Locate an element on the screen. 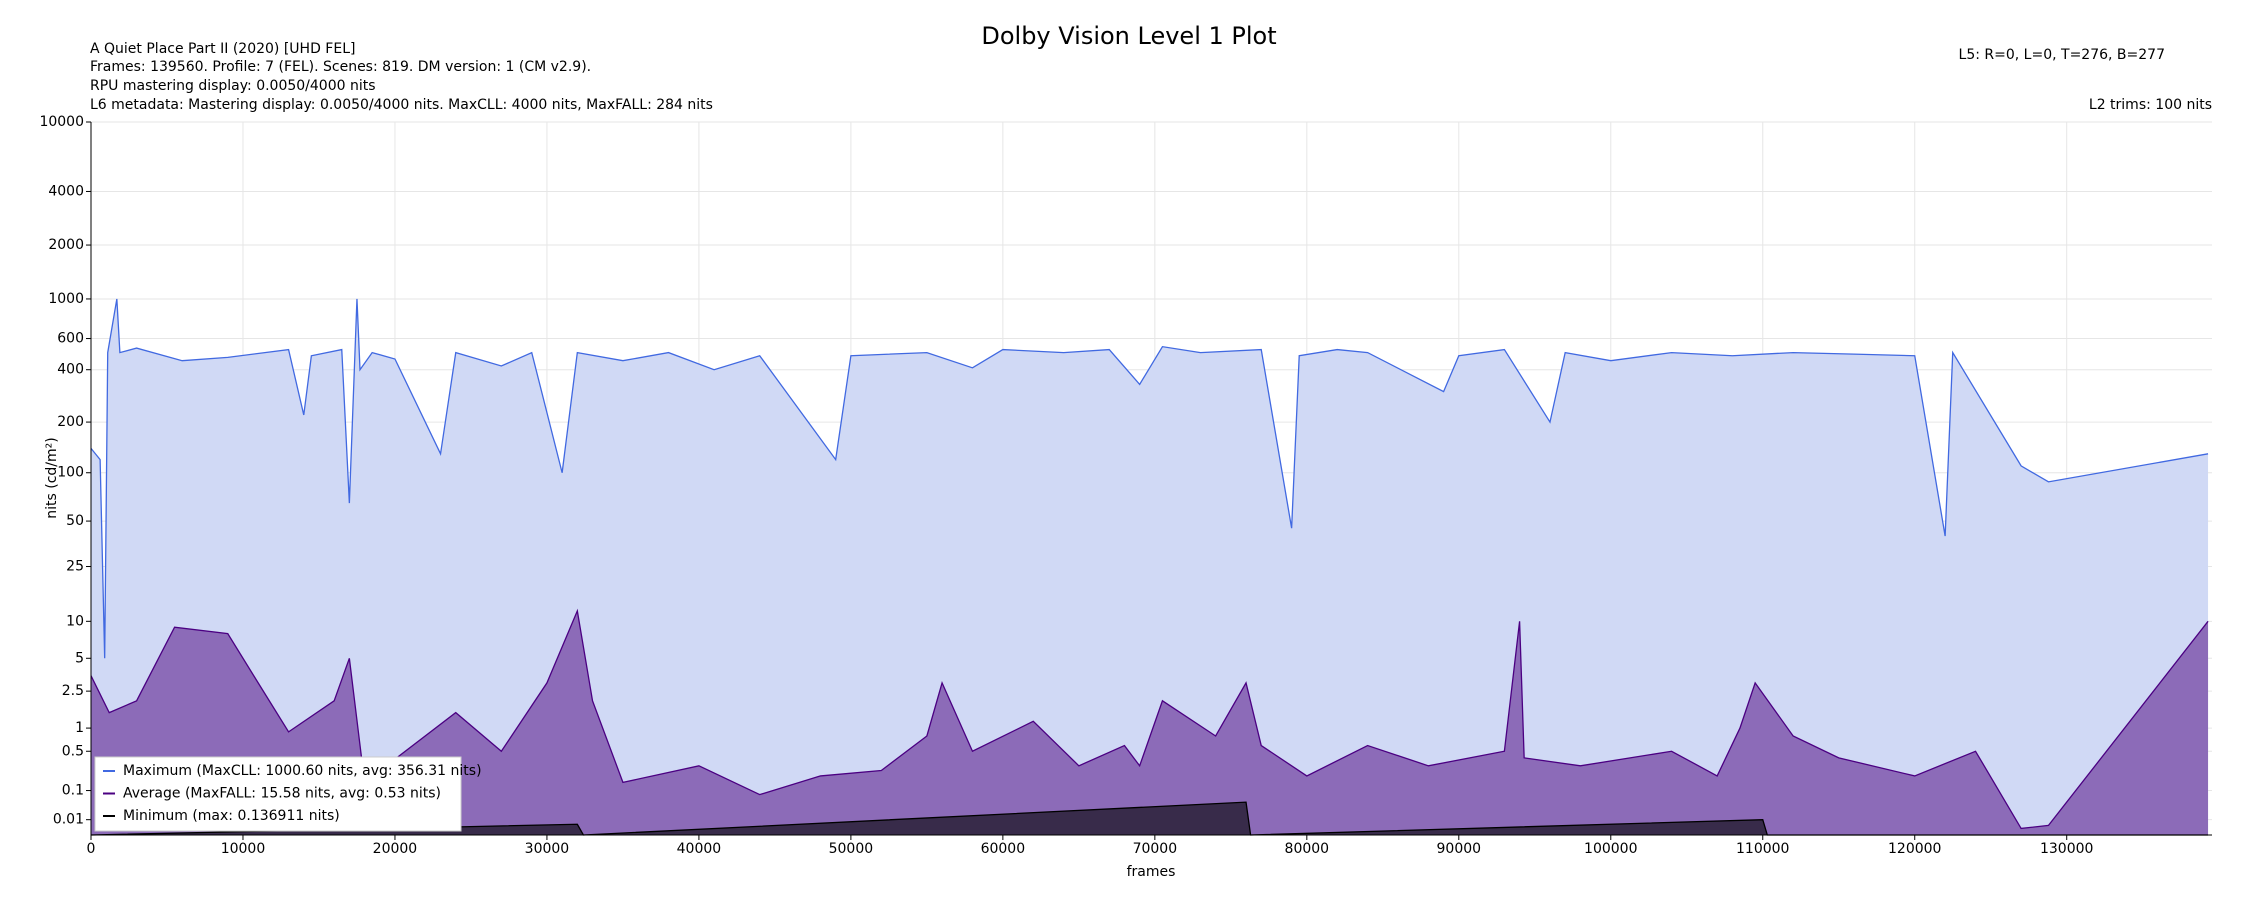  legend-box is located at coordinates (278, 794).